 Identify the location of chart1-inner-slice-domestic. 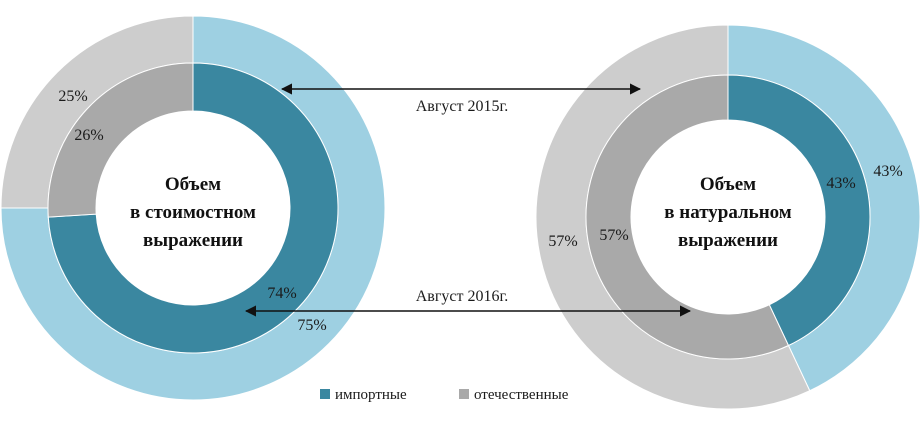
(120, 140).